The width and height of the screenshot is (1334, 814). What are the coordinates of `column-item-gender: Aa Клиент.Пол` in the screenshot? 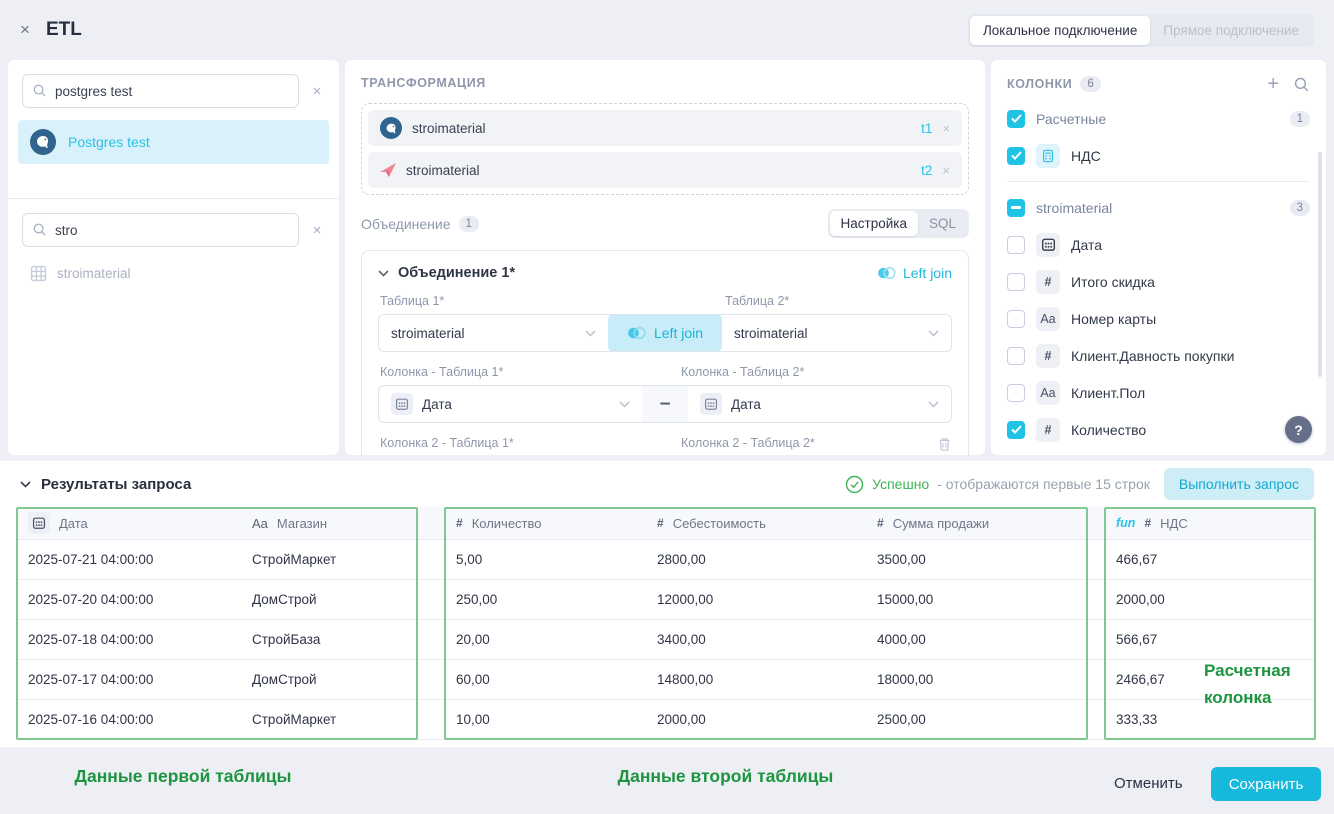 It's located at (1158, 392).